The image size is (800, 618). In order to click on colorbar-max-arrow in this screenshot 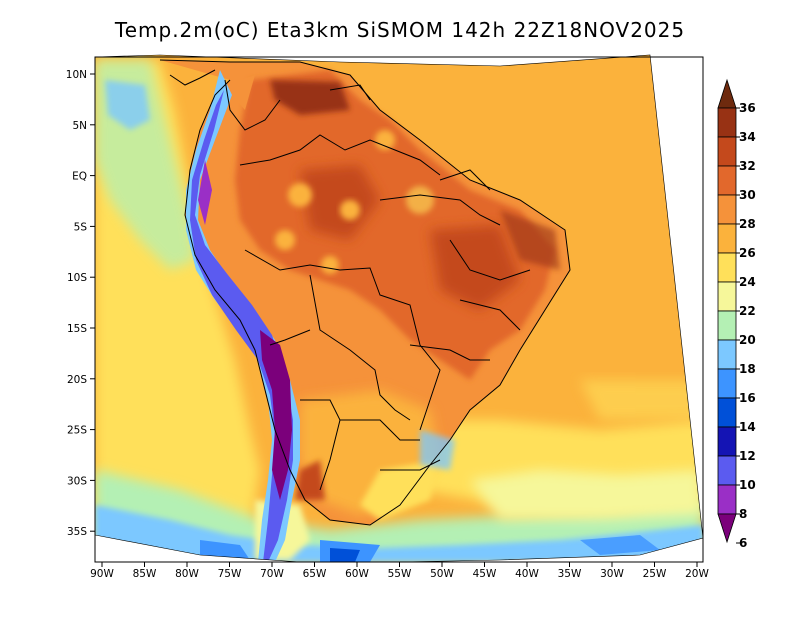, I will do `click(727, 93)`.